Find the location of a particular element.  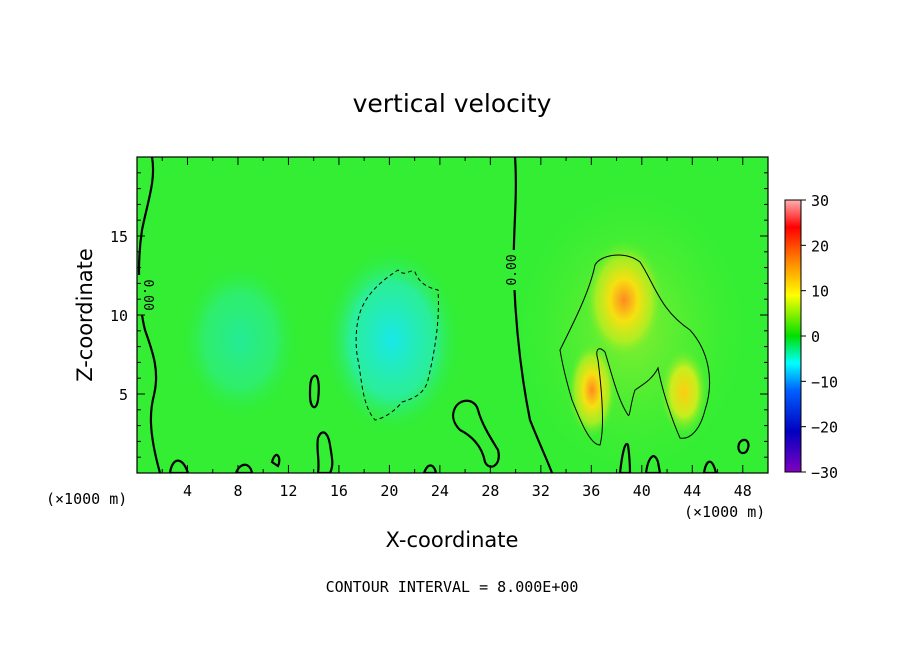

colorbar-tick-label: −10 is located at coordinates (824, 382).